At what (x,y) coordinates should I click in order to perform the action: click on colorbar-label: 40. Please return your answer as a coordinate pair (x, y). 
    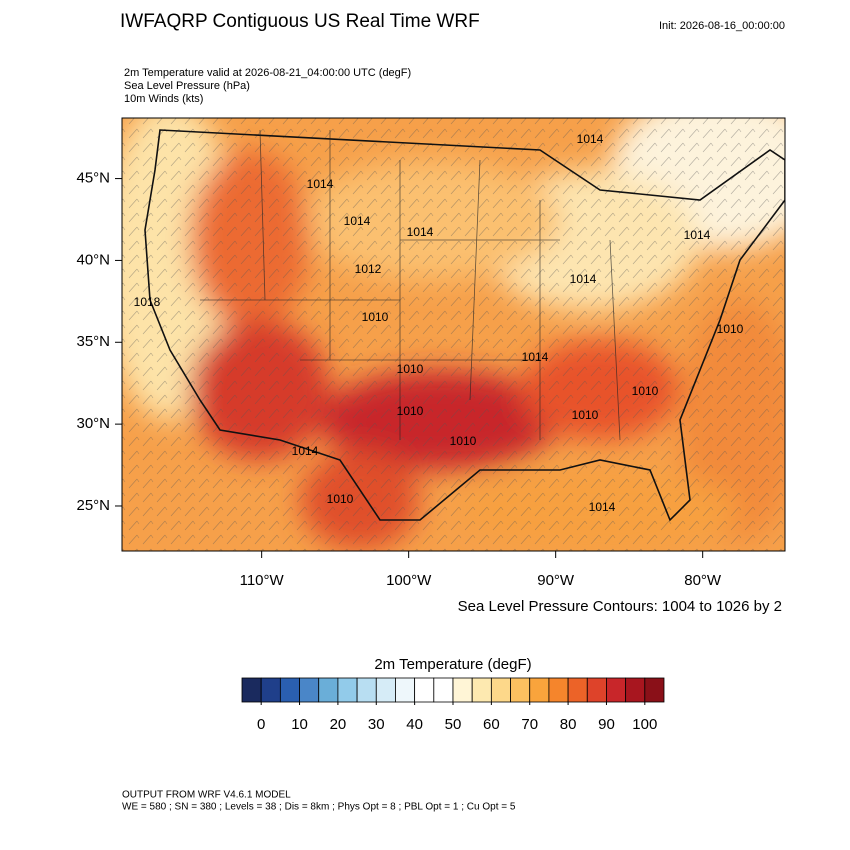
    Looking at the image, I should click on (414, 724).